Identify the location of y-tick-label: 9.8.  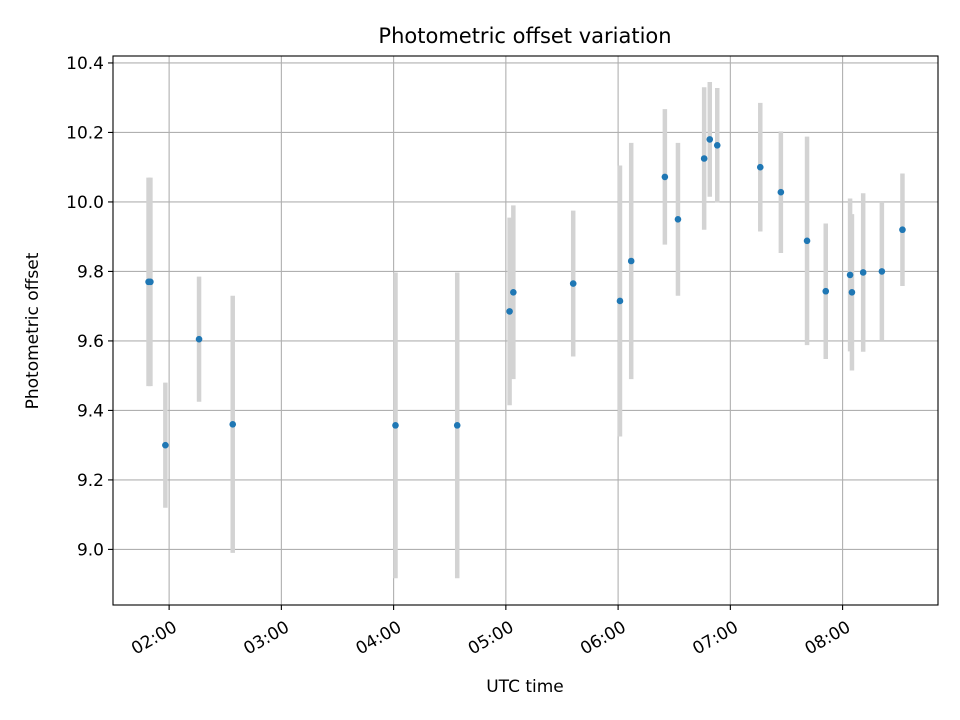
(90, 272).